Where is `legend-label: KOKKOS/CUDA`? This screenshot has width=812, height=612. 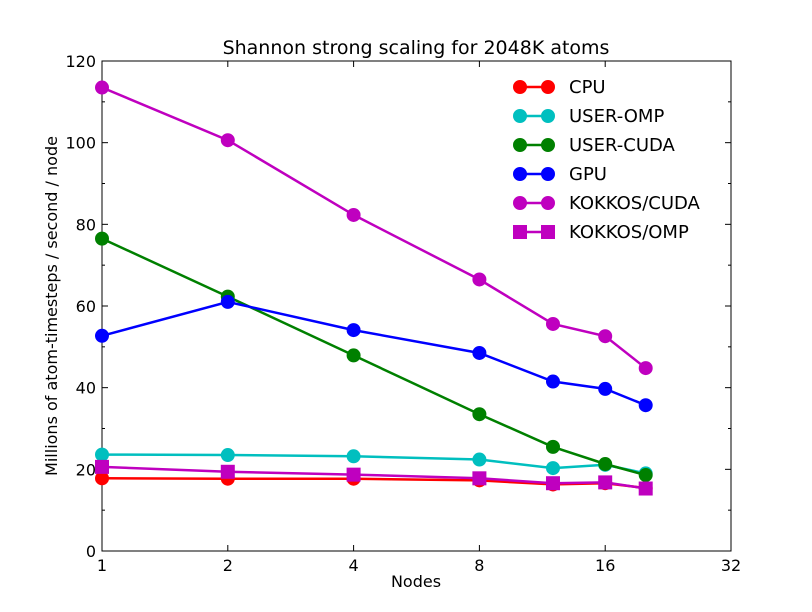
legend-label: KOKKOS/CUDA is located at coordinates (635, 203).